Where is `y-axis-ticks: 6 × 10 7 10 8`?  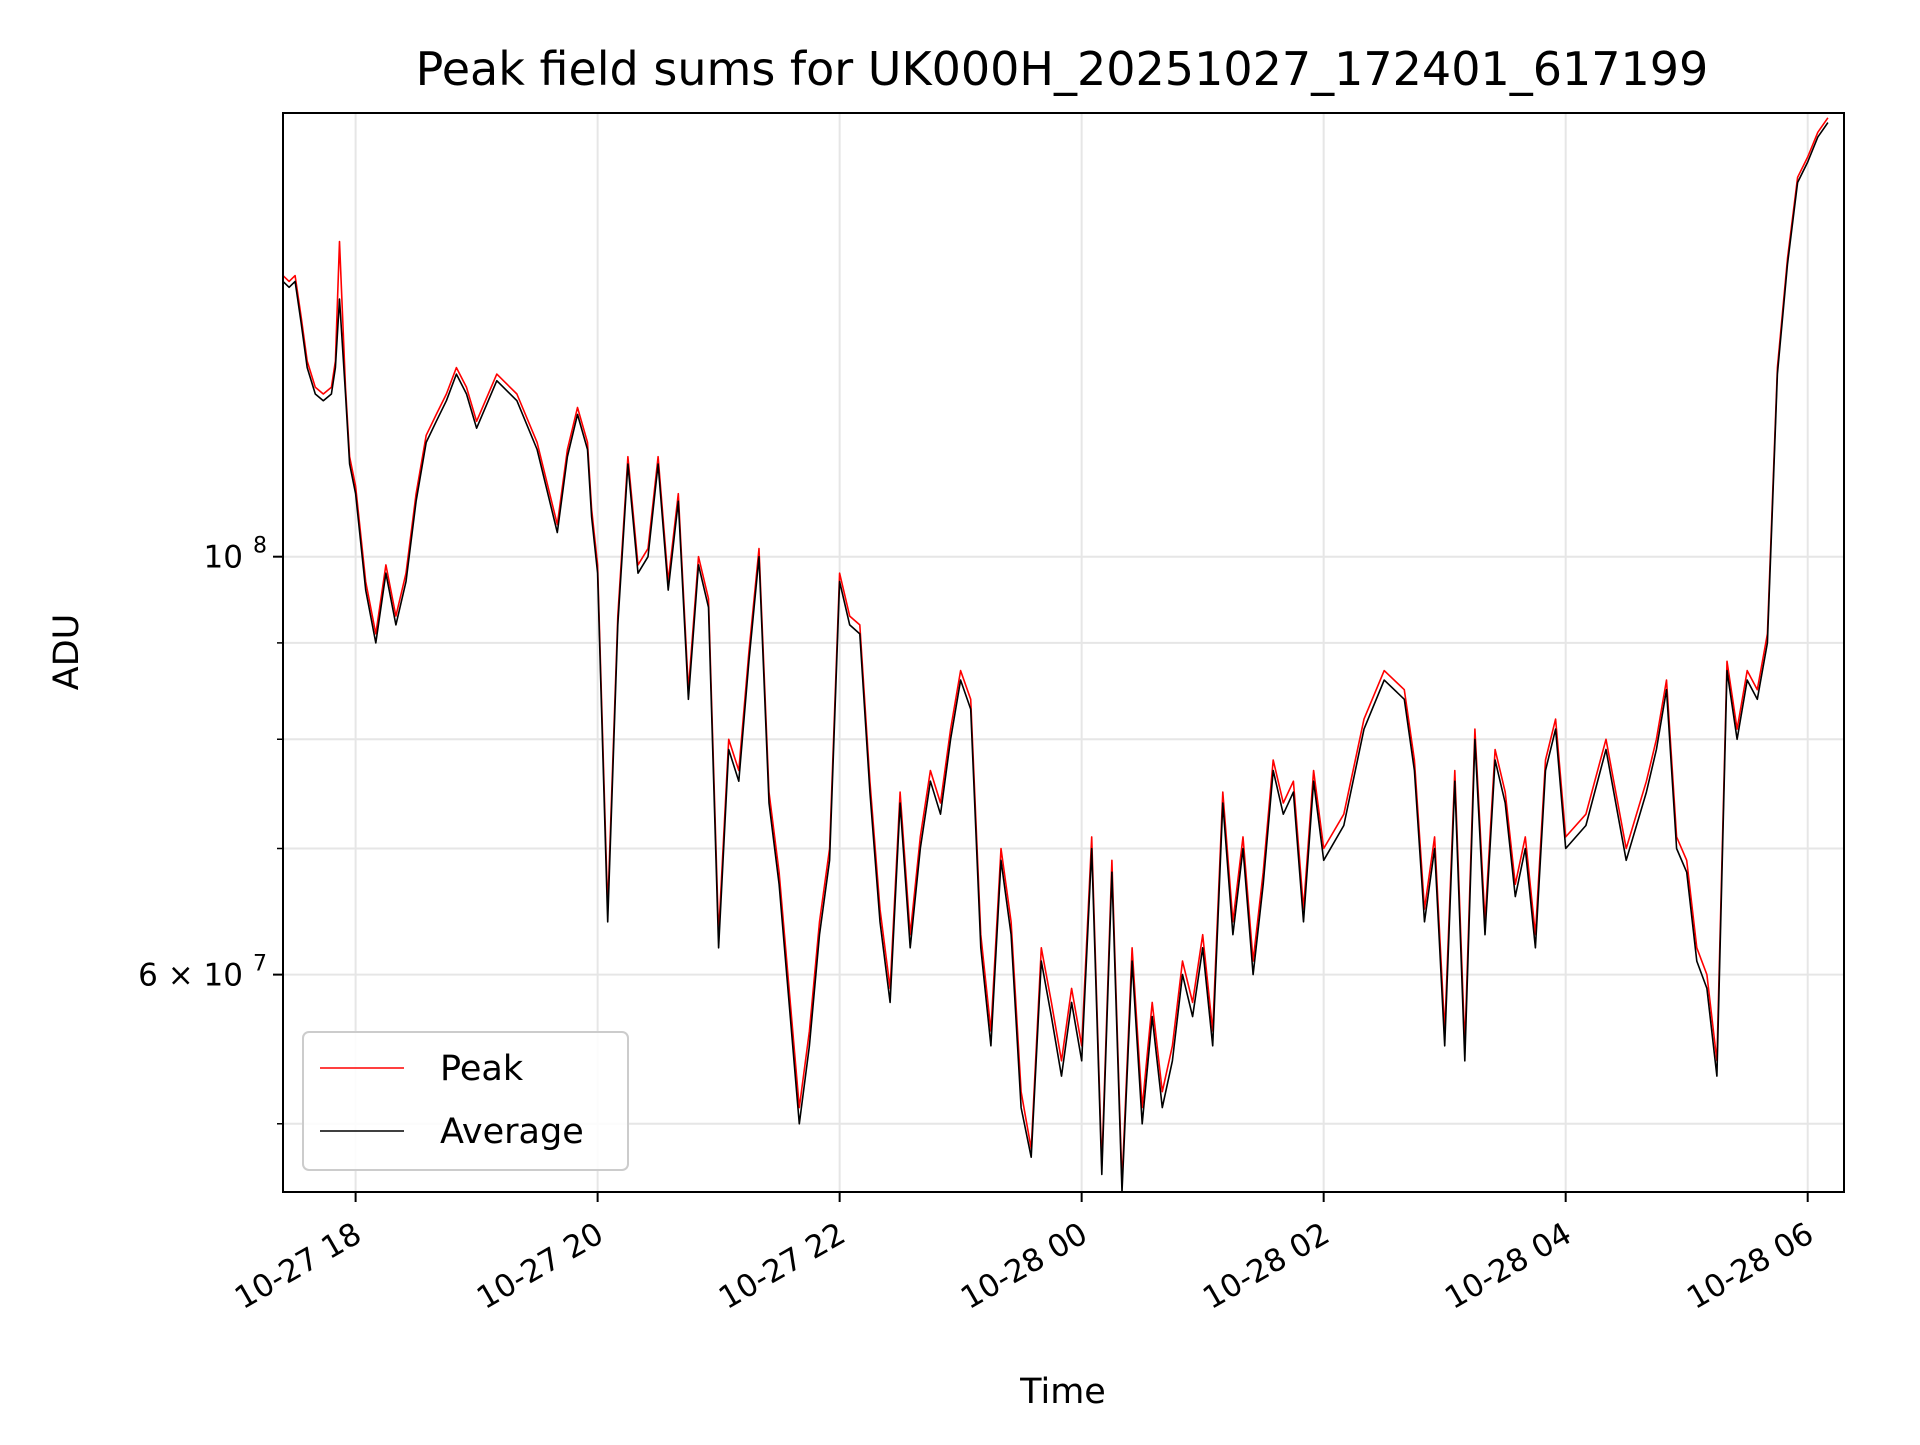 y-axis-ticks: 6 × 10 7 10 8 is located at coordinates (210, 829).